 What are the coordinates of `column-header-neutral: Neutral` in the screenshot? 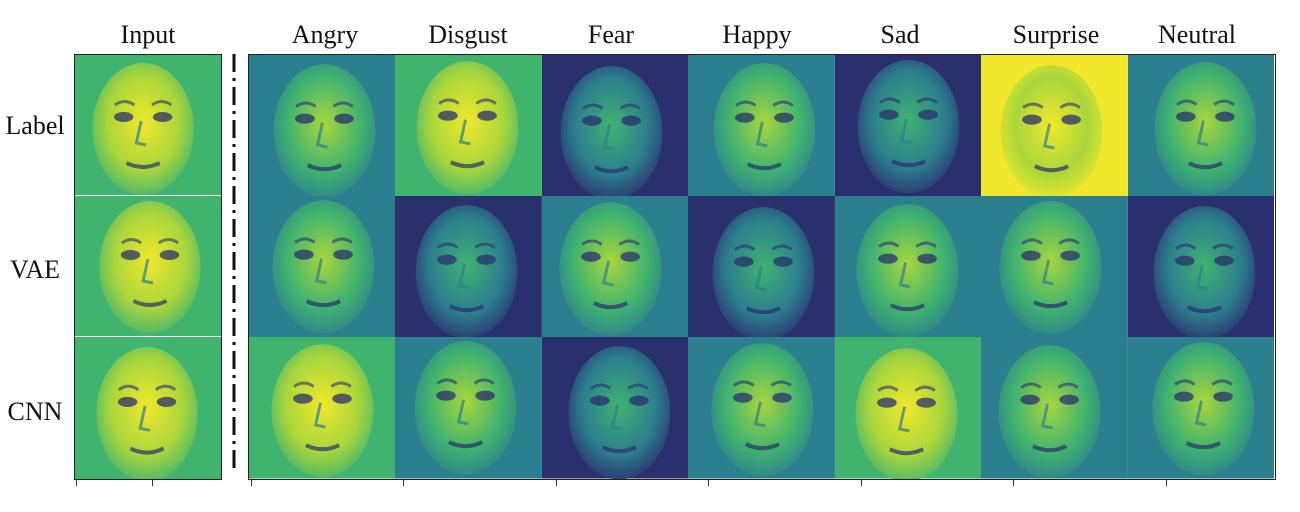 It's located at (1197, 34).